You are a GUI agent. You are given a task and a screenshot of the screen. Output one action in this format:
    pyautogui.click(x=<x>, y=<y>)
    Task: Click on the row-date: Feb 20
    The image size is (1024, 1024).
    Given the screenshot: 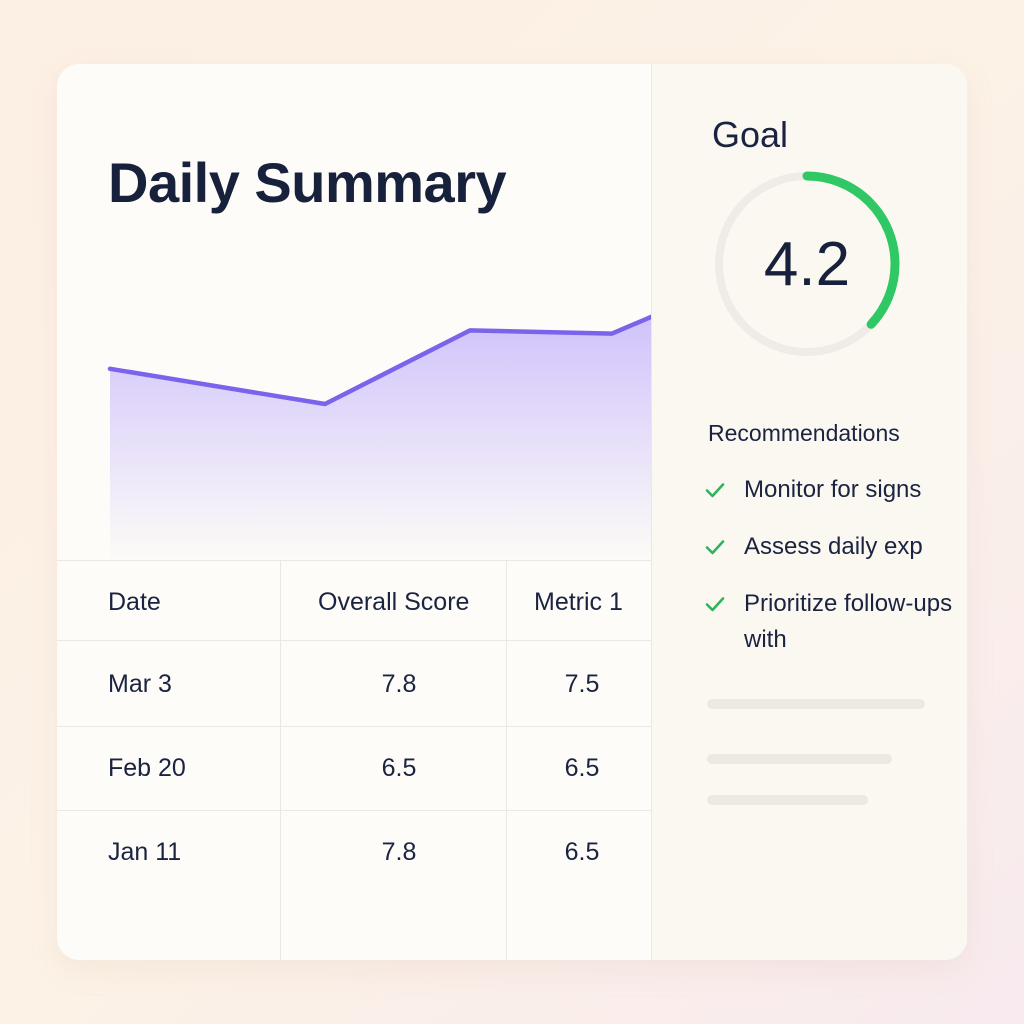 What is the action you would take?
    pyautogui.click(x=147, y=768)
    